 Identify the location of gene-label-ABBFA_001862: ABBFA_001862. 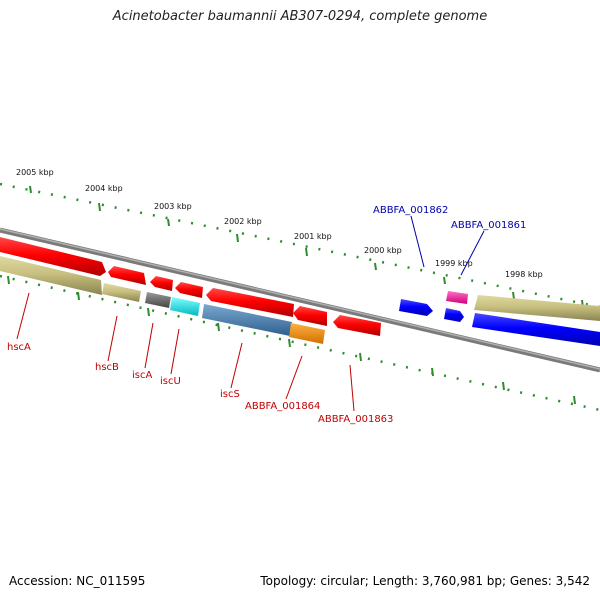
(410, 210).